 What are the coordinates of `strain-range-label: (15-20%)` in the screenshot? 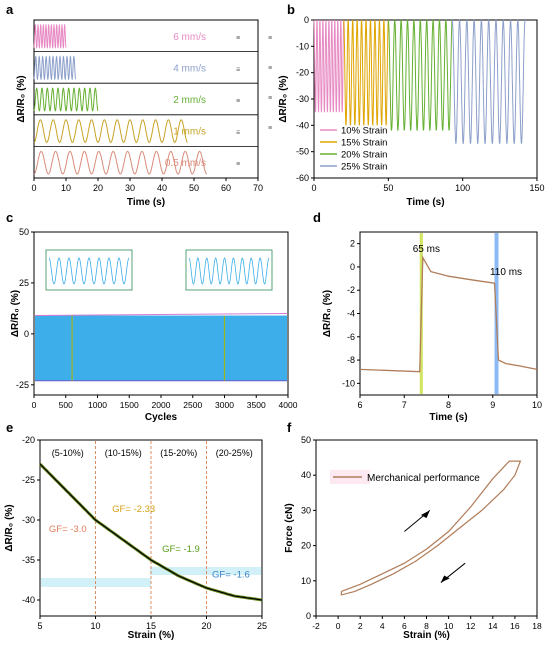 It's located at (178, 453).